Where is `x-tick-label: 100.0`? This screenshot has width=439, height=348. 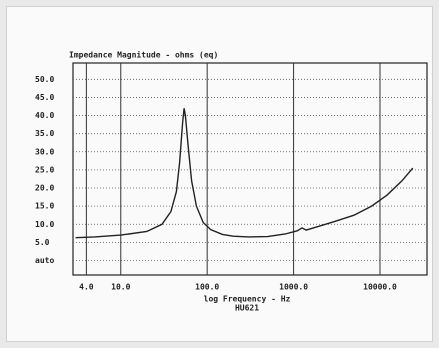 x-tick-label: 100.0 is located at coordinates (207, 287).